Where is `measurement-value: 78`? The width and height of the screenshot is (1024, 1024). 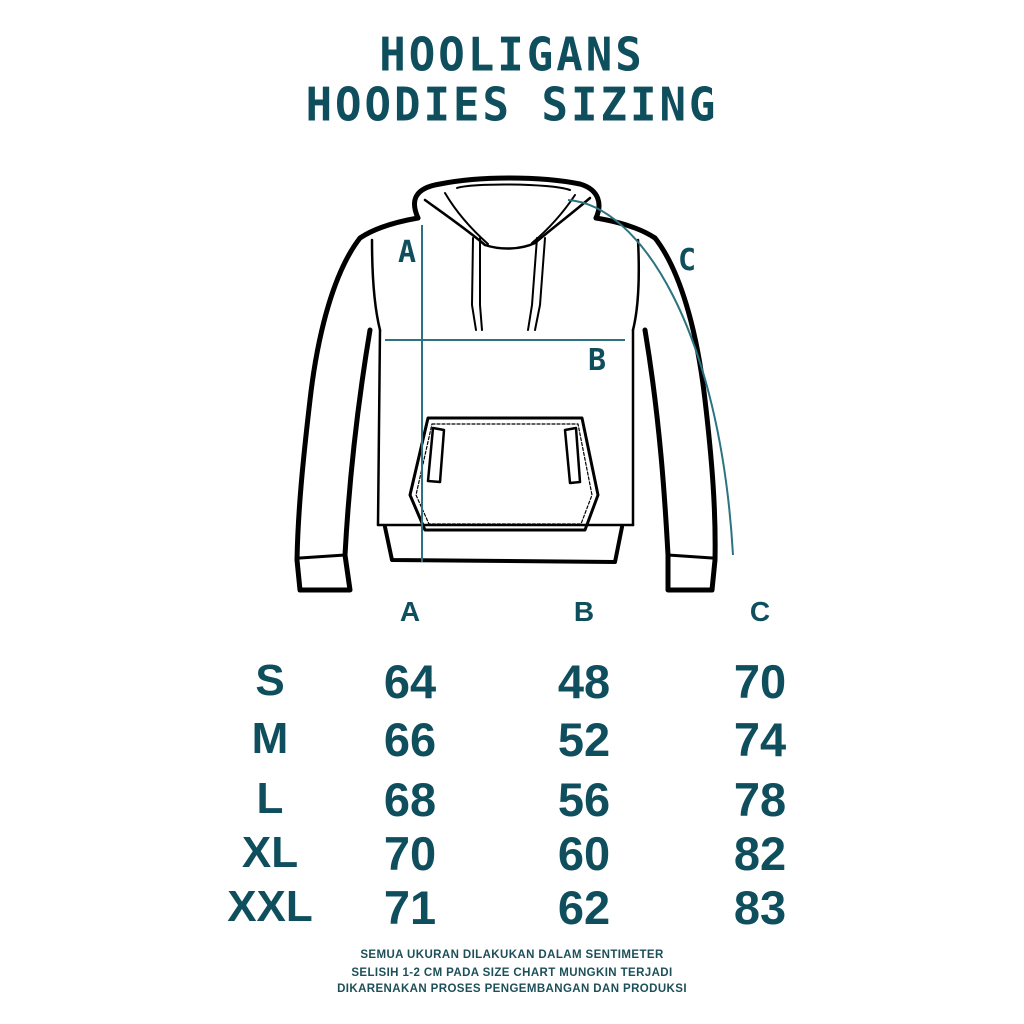 measurement-value: 78 is located at coordinates (760, 799).